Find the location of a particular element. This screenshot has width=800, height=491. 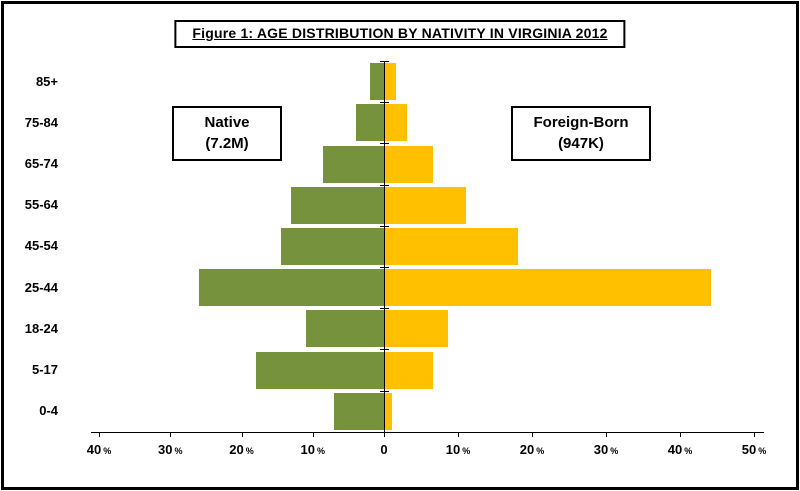

x-axis-label-value: 0 is located at coordinates (384, 449).